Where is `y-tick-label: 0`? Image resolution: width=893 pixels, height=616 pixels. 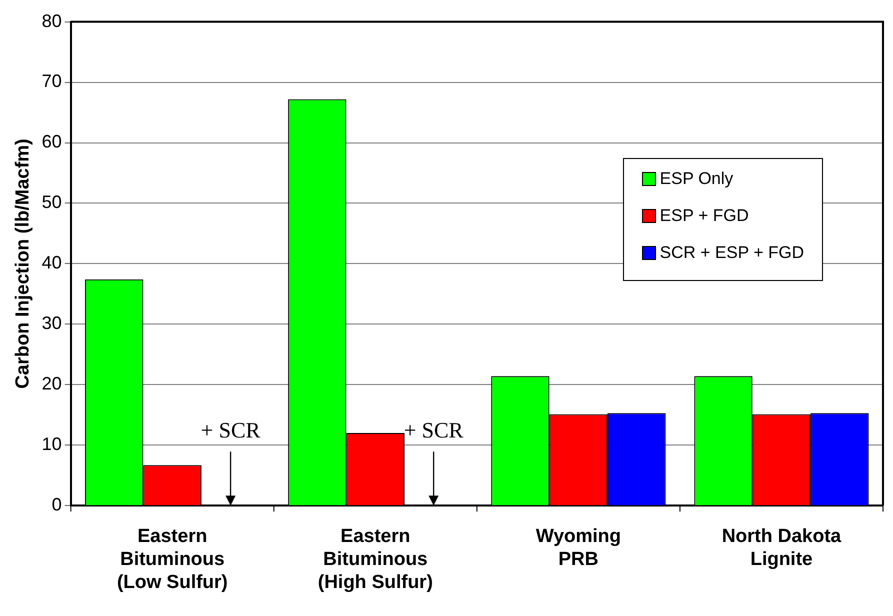 y-tick-label: 0 is located at coordinates (57, 504).